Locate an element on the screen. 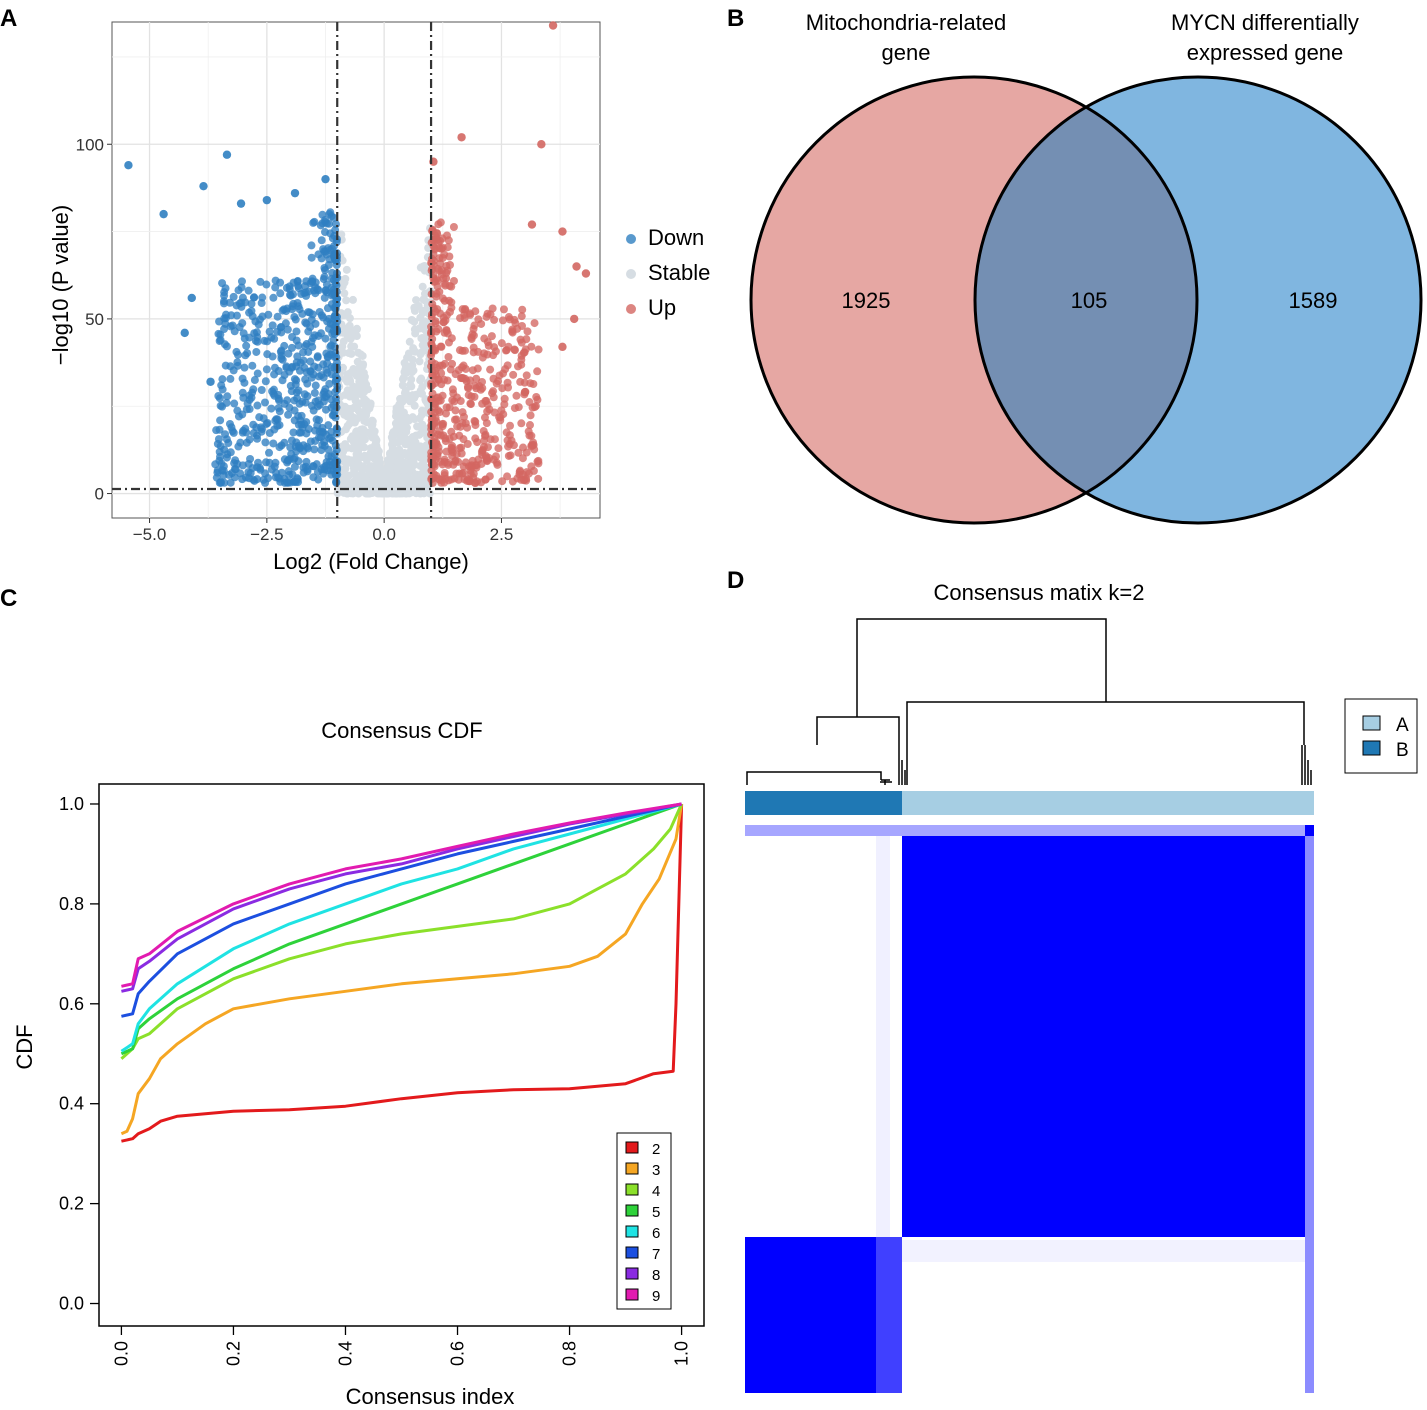  cdf-lines is located at coordinates (402, 972).